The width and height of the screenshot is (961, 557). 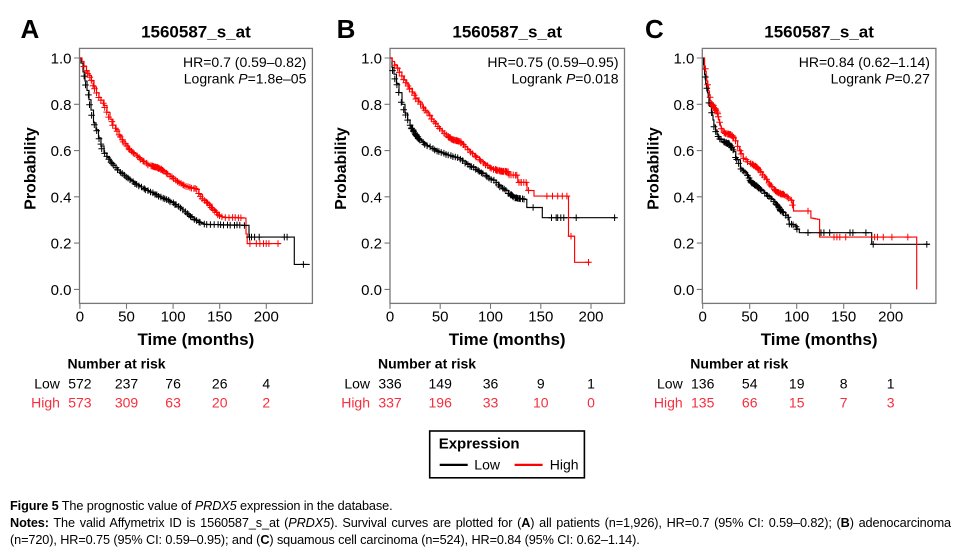 What do you see at coordinates (552, 62) in the screenshot?
I see `svg-text: HR=0.75 (0.59–0.95)` at bounding box center [552, 62].